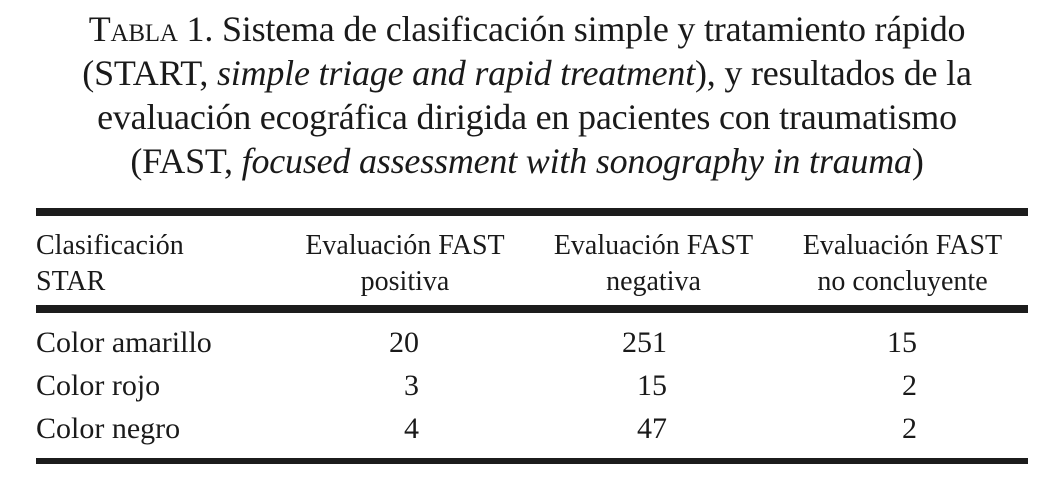  I want to click on header-line: negativa, so click(653, 281).